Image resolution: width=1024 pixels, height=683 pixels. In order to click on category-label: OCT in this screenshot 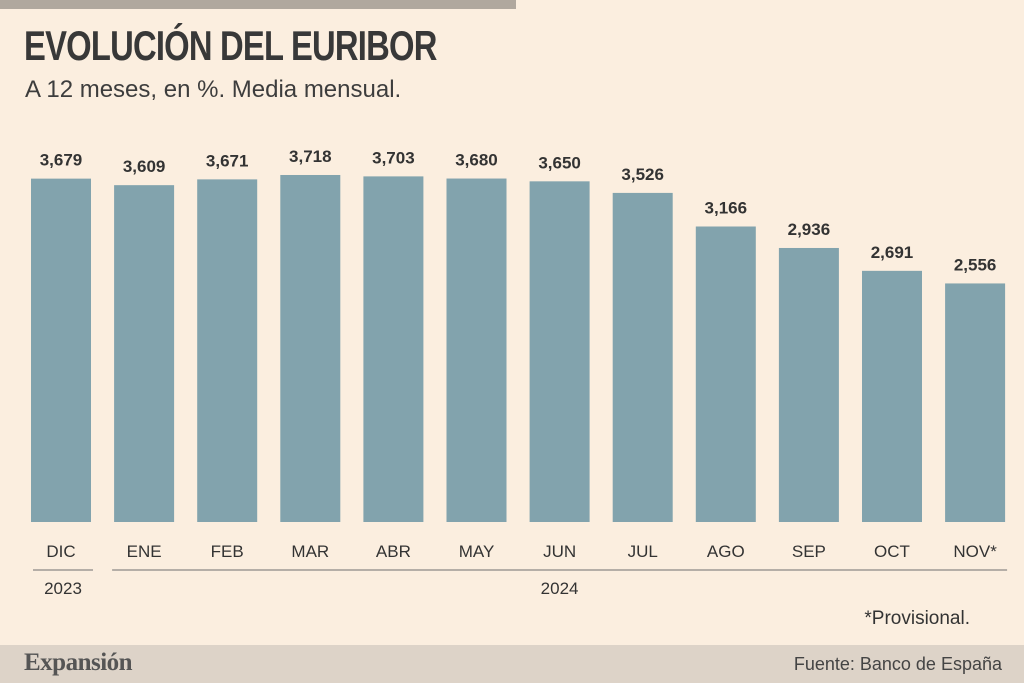, I will do `click(892, 551)`.